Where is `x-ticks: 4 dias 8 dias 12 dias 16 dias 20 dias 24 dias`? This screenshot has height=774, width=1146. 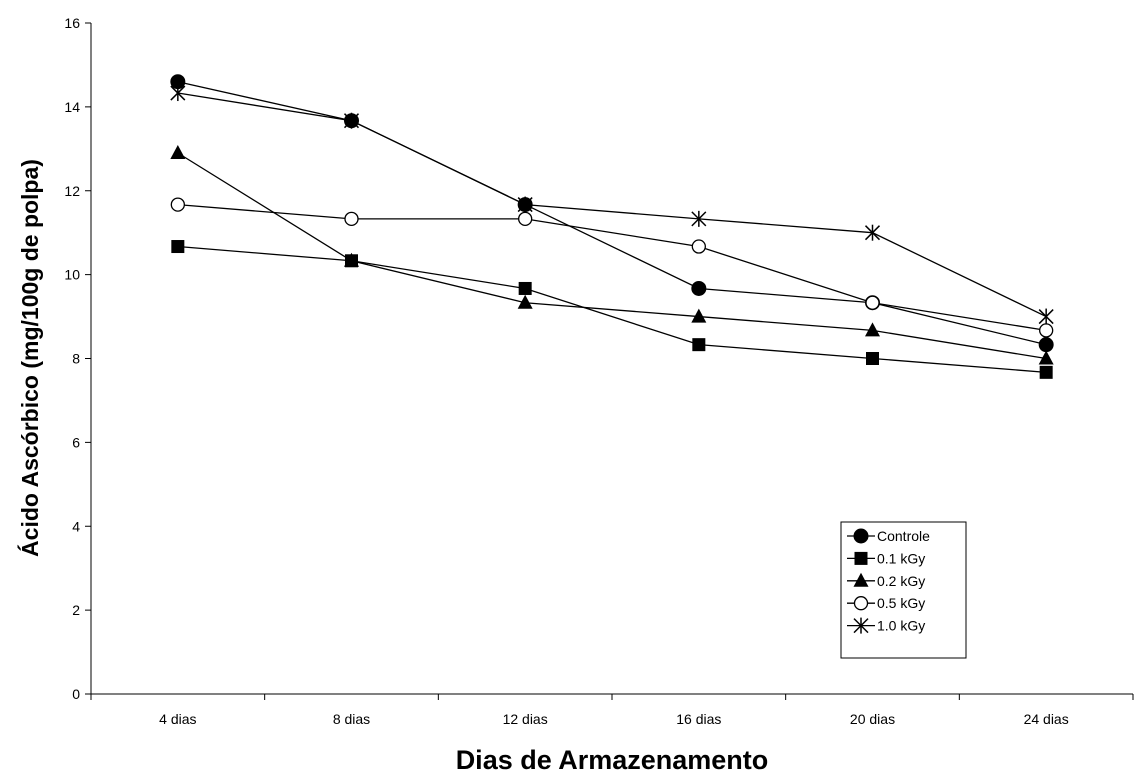
x-ticks: 4 dias 8 dias 12 dias 16 dias 20 dias 24 dias is located at coordinates (612, 710).